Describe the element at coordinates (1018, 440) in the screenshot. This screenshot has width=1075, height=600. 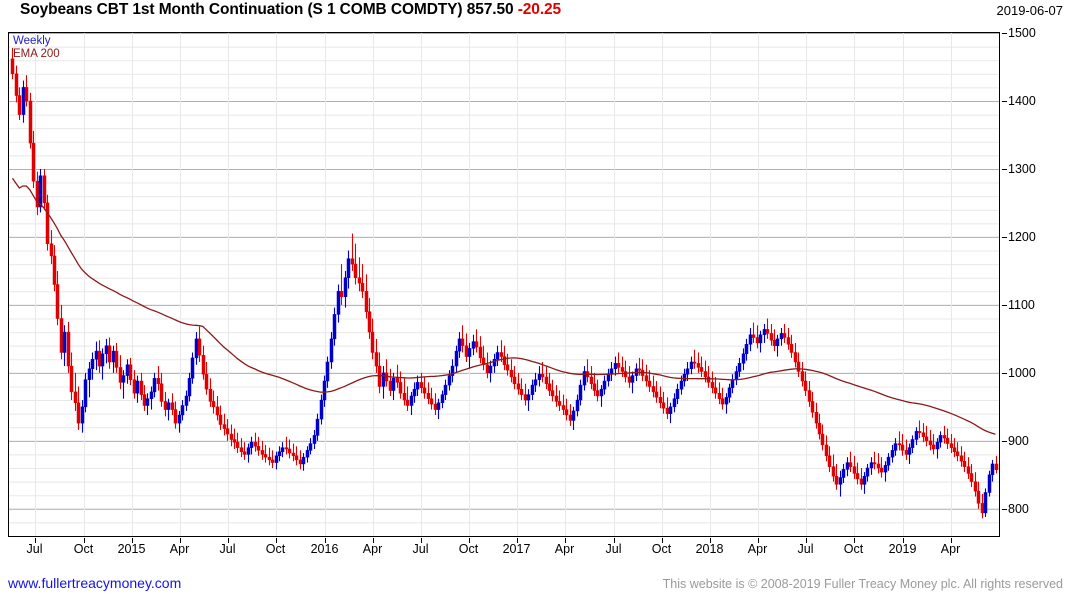
I see `y-axis-label: 900` at that location.